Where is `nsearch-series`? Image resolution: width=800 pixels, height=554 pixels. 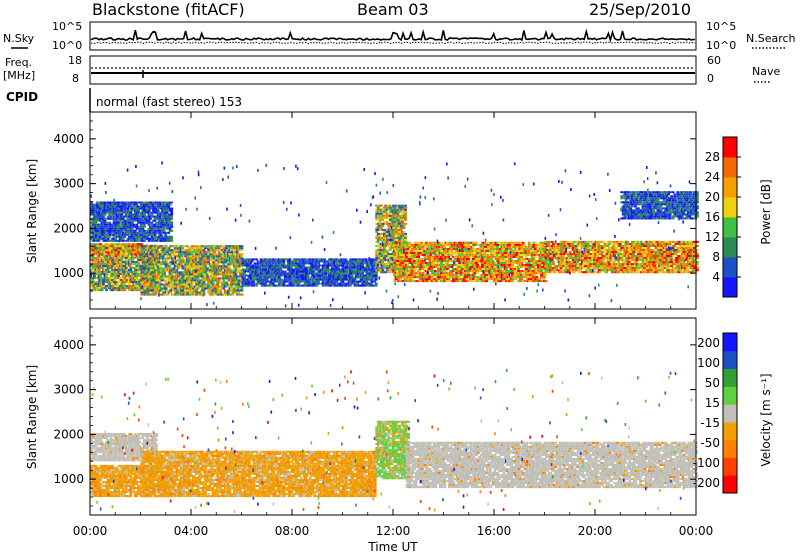 nsearch-series is located at coordinates (393, 43).